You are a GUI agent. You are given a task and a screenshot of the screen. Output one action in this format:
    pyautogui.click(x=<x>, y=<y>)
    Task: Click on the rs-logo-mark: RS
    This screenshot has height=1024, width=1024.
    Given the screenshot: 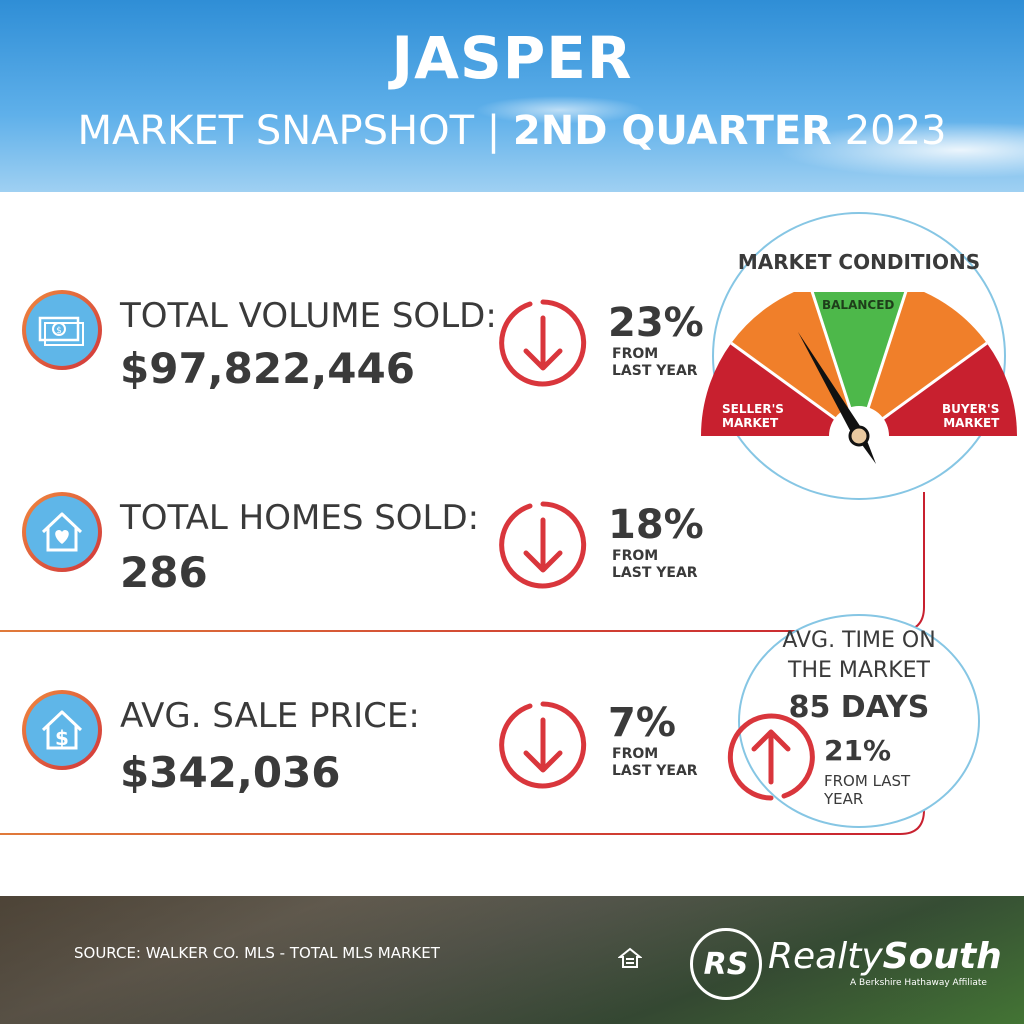 What is the action you would take?
    pyautogui.click(x=726, y=964)
    